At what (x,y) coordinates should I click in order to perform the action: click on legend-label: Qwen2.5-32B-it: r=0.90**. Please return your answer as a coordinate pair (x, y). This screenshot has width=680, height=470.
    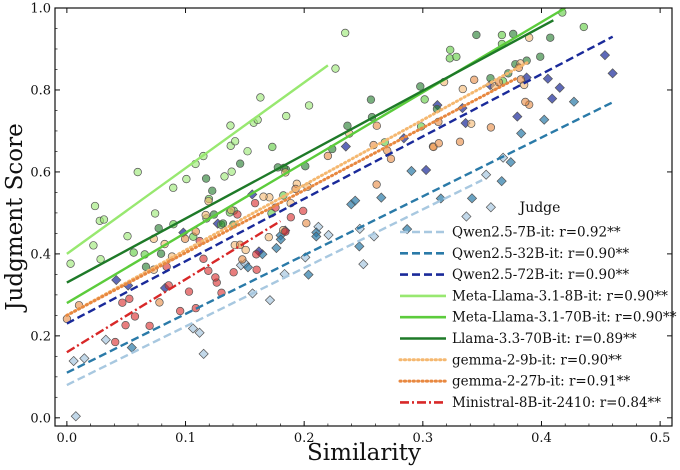
    Looking at the image, I should click on (540, 254).